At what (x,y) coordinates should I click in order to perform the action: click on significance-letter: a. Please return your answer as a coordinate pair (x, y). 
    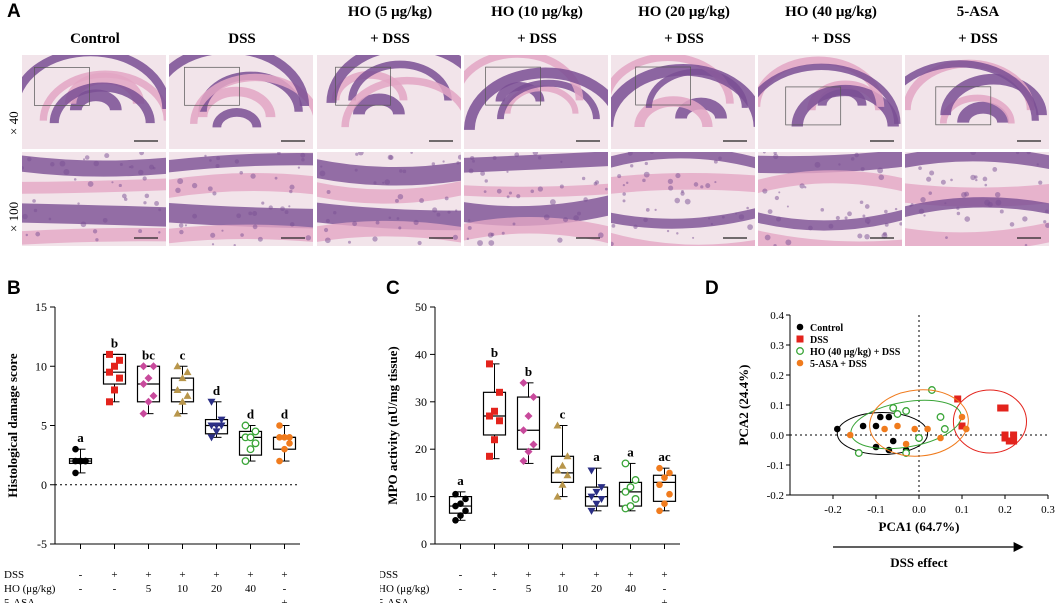
    Looking at the image, I should click on (80, 437).